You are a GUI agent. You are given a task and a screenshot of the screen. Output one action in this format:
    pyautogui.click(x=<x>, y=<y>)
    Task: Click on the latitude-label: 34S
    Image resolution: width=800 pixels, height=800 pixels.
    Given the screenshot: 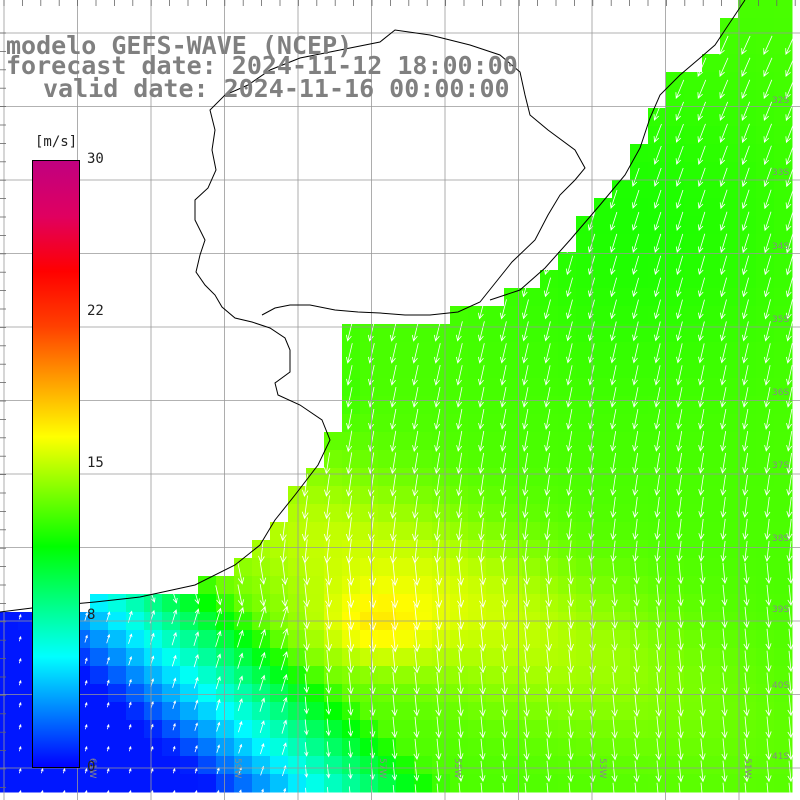 What is the action you would take?
    pyautogui.click(x=780, y=247)
    